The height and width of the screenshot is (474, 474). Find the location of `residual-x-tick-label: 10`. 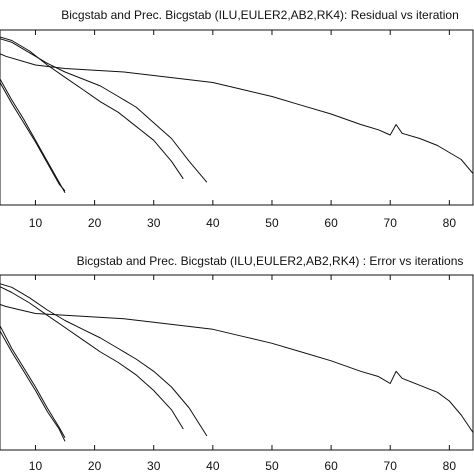

residual-x-tick-label: 10 is located at coordinates (36, 223).